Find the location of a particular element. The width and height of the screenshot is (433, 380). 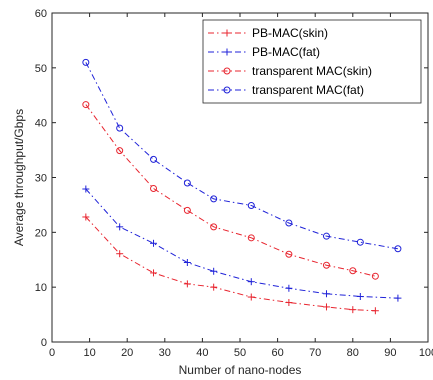

y-tick-label: 50 is located at coordinates (41, 69).